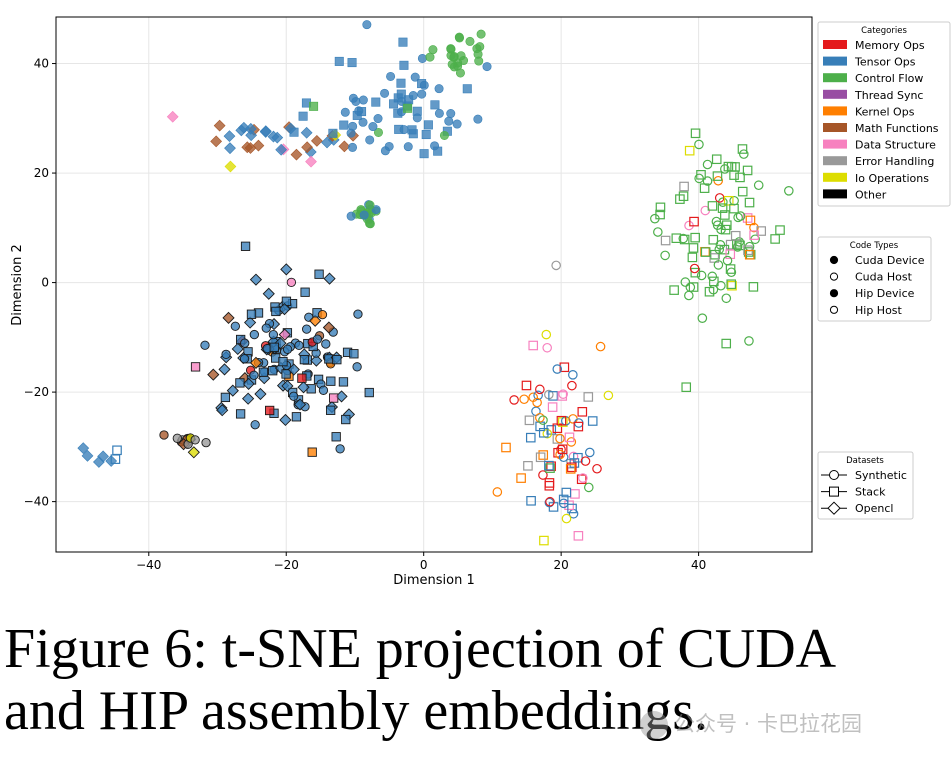  Describe the element at coordinates (45, 283) in the screenshot. I see `y-tick-label: 0` at that location.